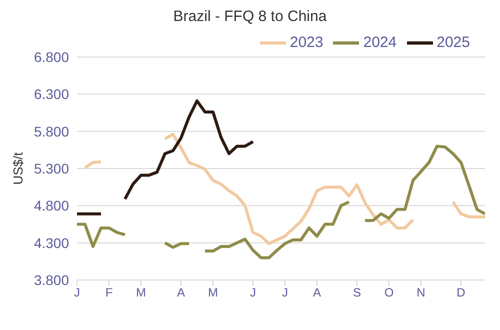 This screenshot has width=500, height=330. Describe the element at coordinates (109, 293) in the screenshot. I see `x-tick-label: F` at that location.